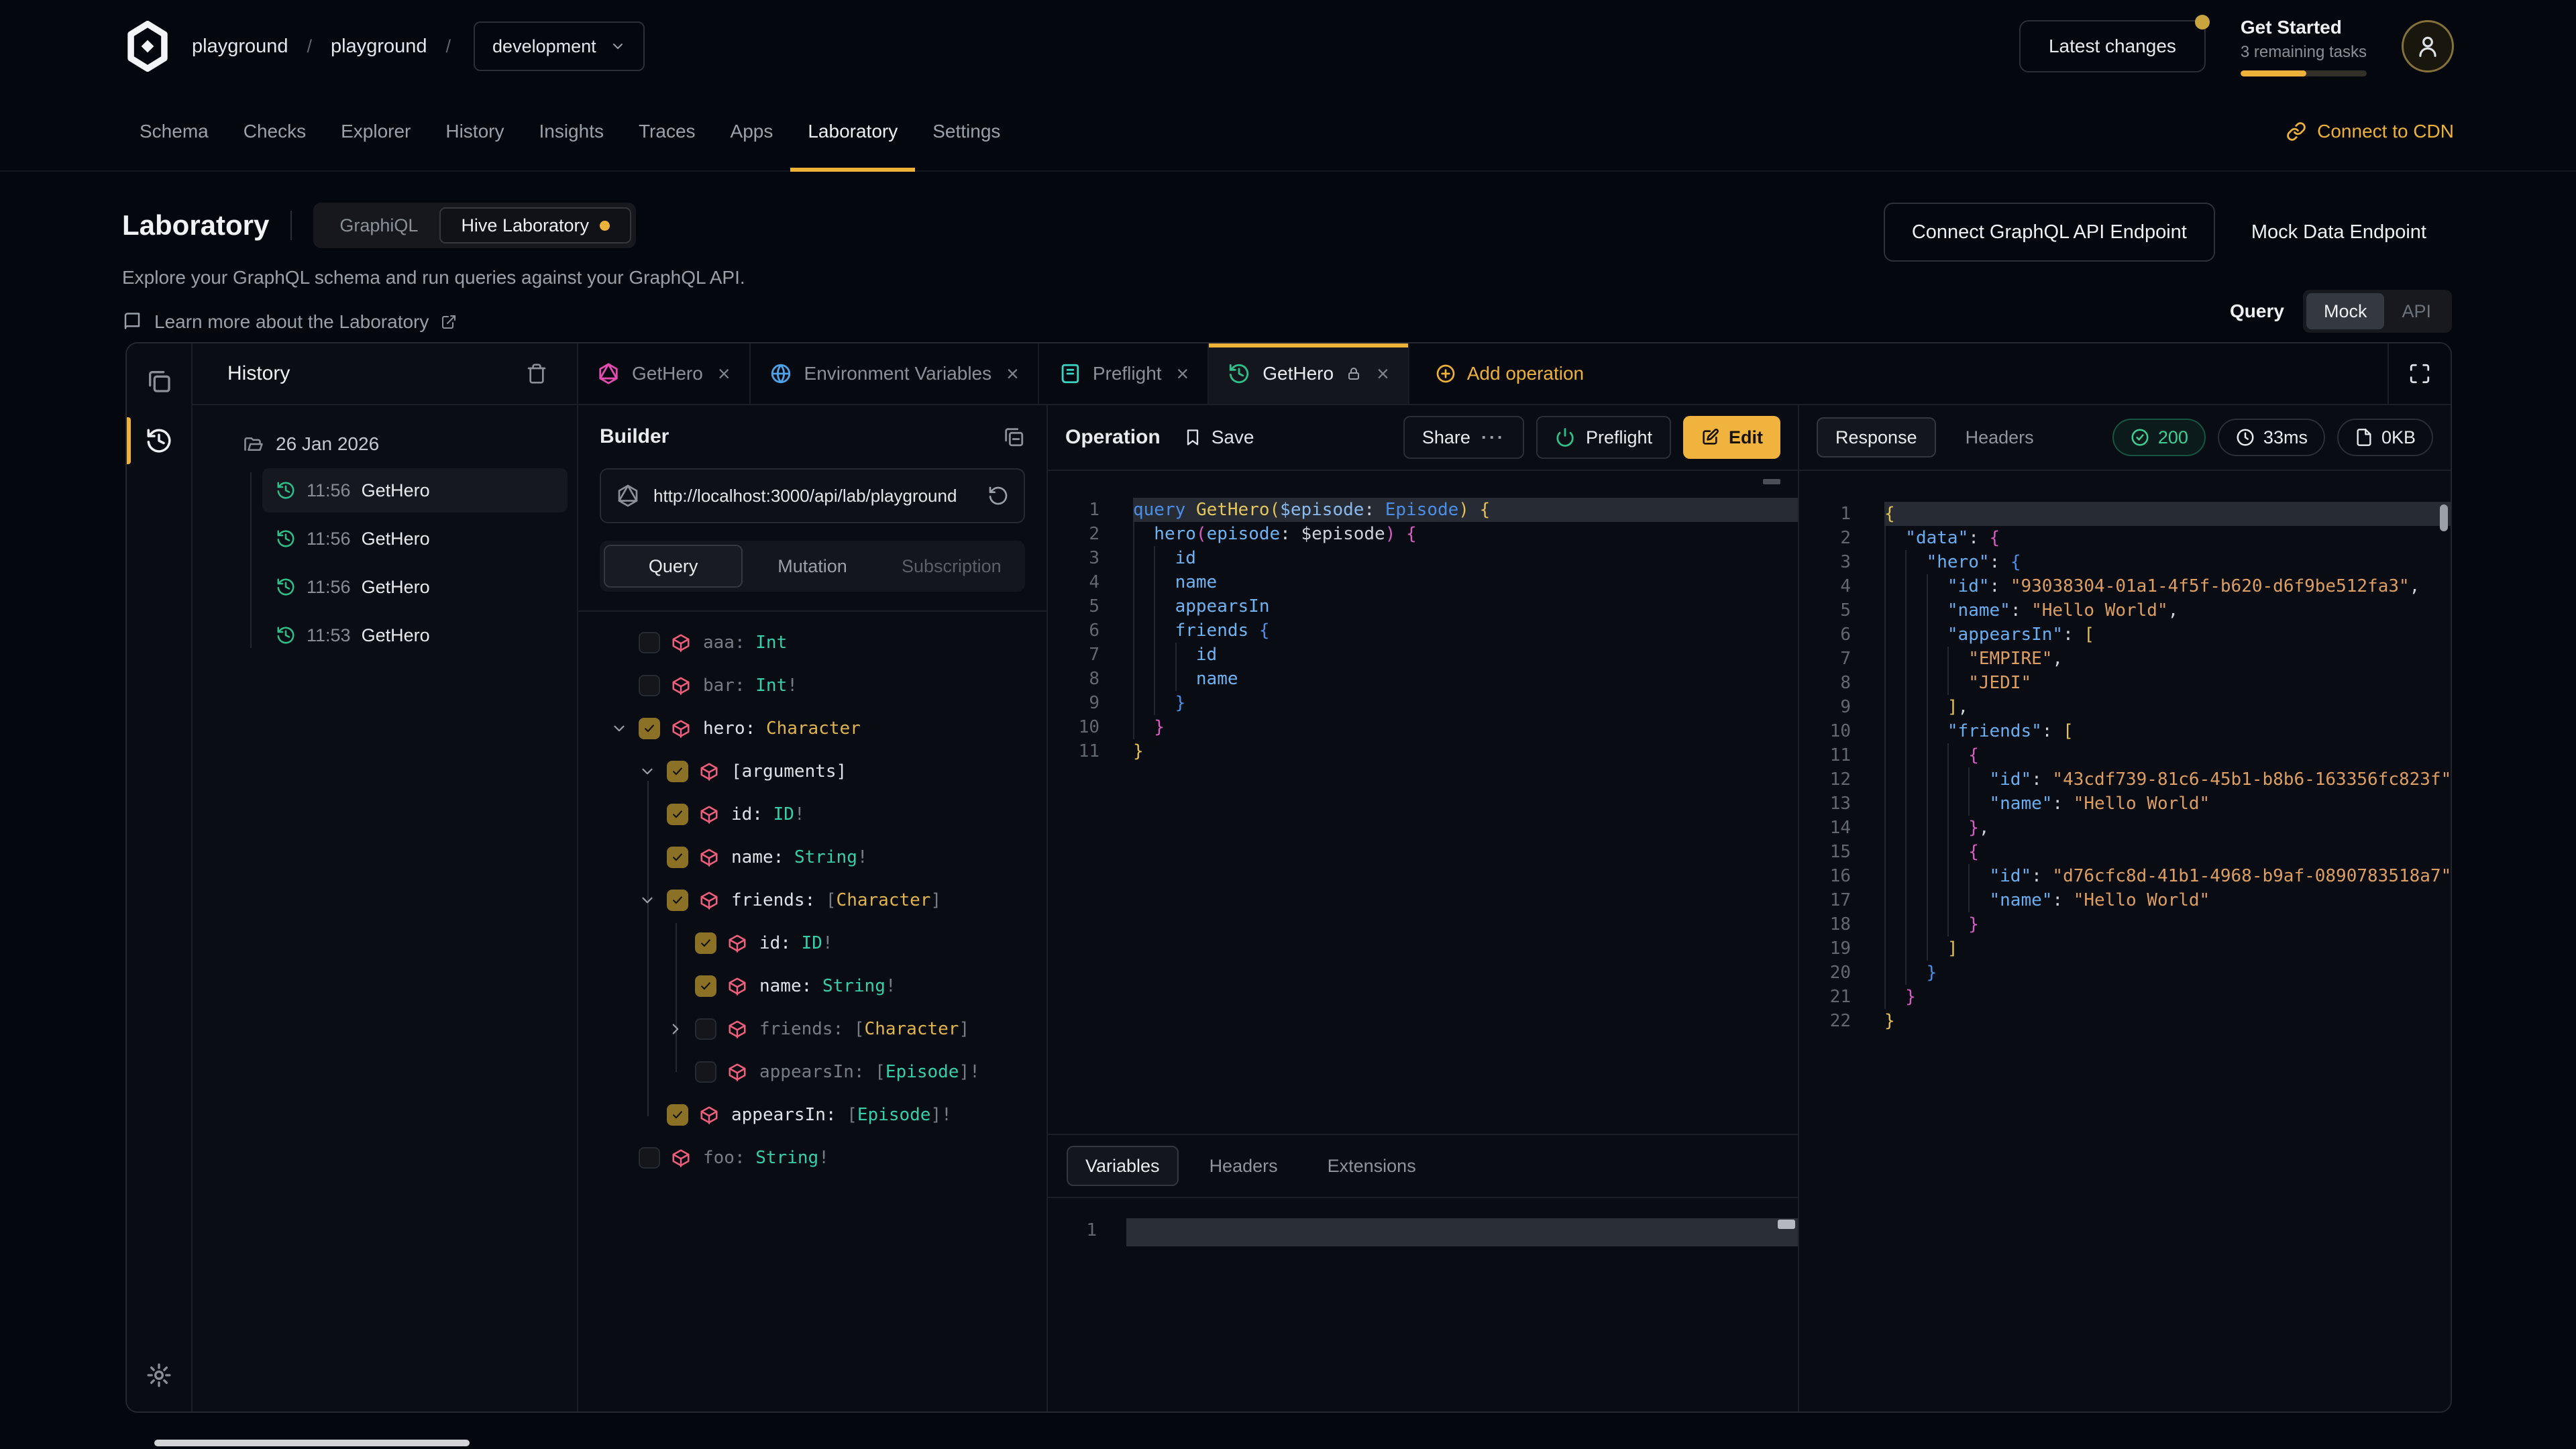 This screenshot has height=1449, width=2576. Describe the element at coordinates (240, 46) in the screenshot. I see `breadcrumb-org: playground` at that location.